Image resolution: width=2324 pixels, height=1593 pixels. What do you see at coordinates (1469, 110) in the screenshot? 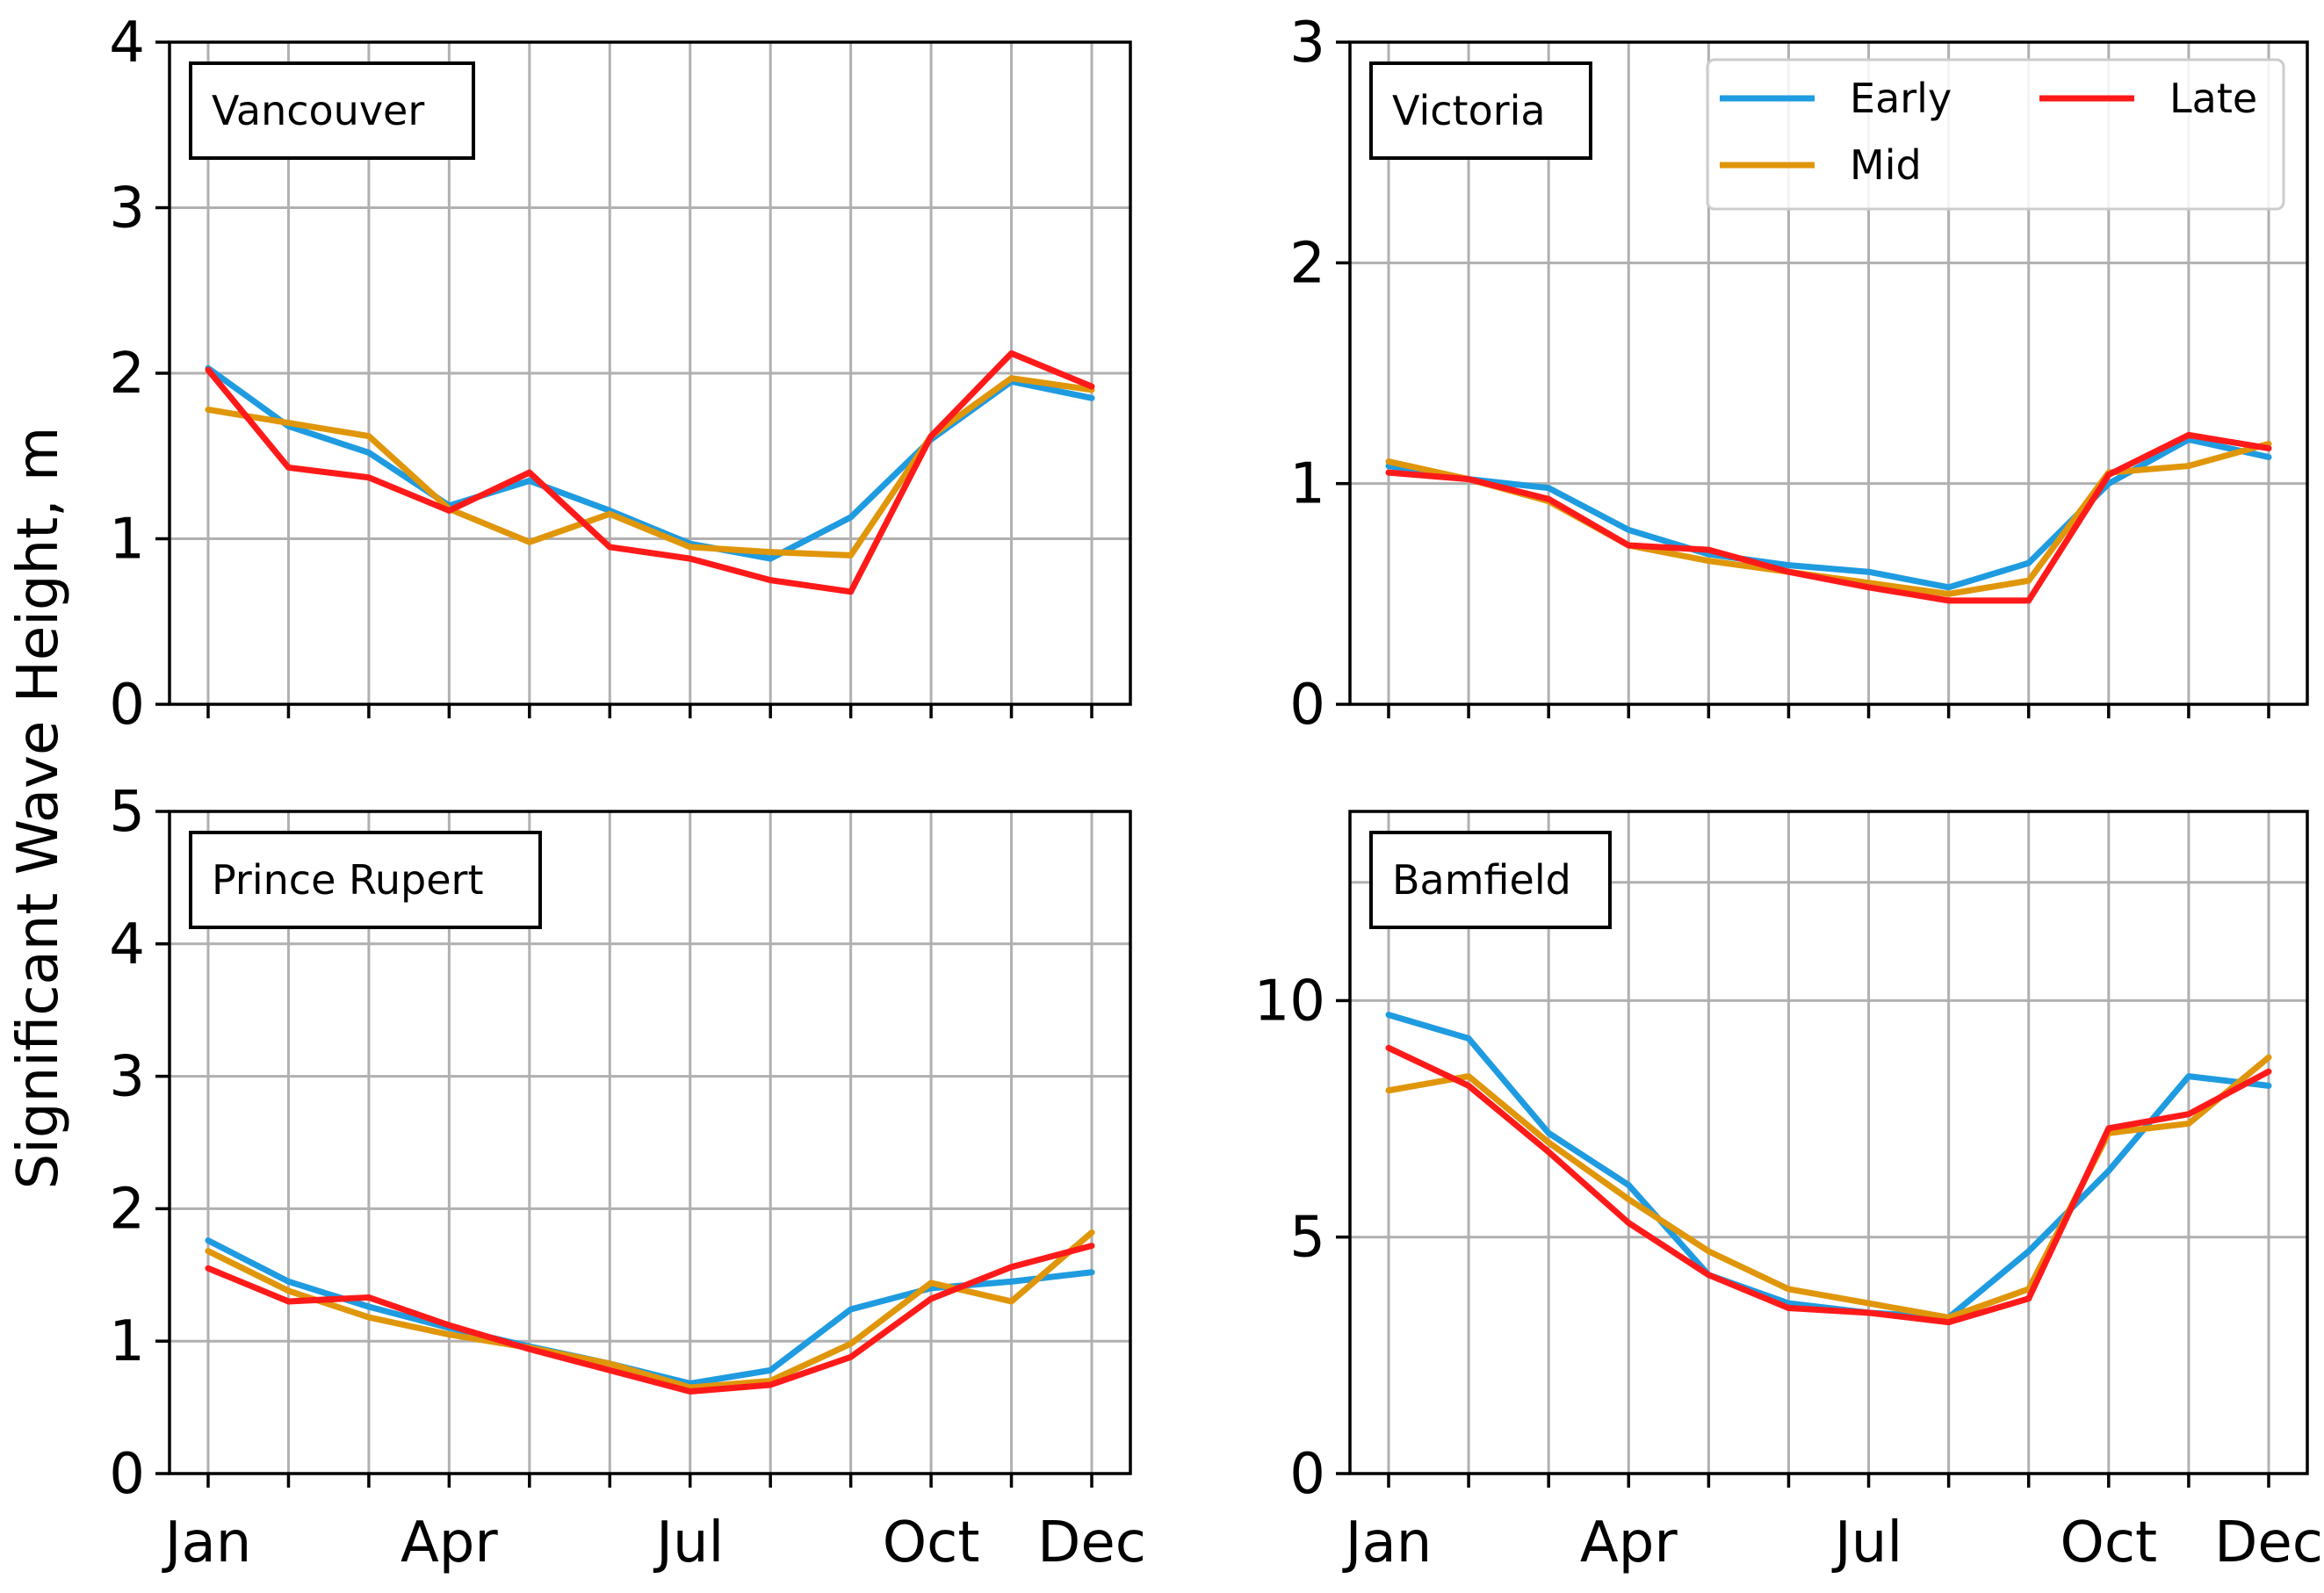
I see `station-label: Victoria` at bounding box center [1469, 110].